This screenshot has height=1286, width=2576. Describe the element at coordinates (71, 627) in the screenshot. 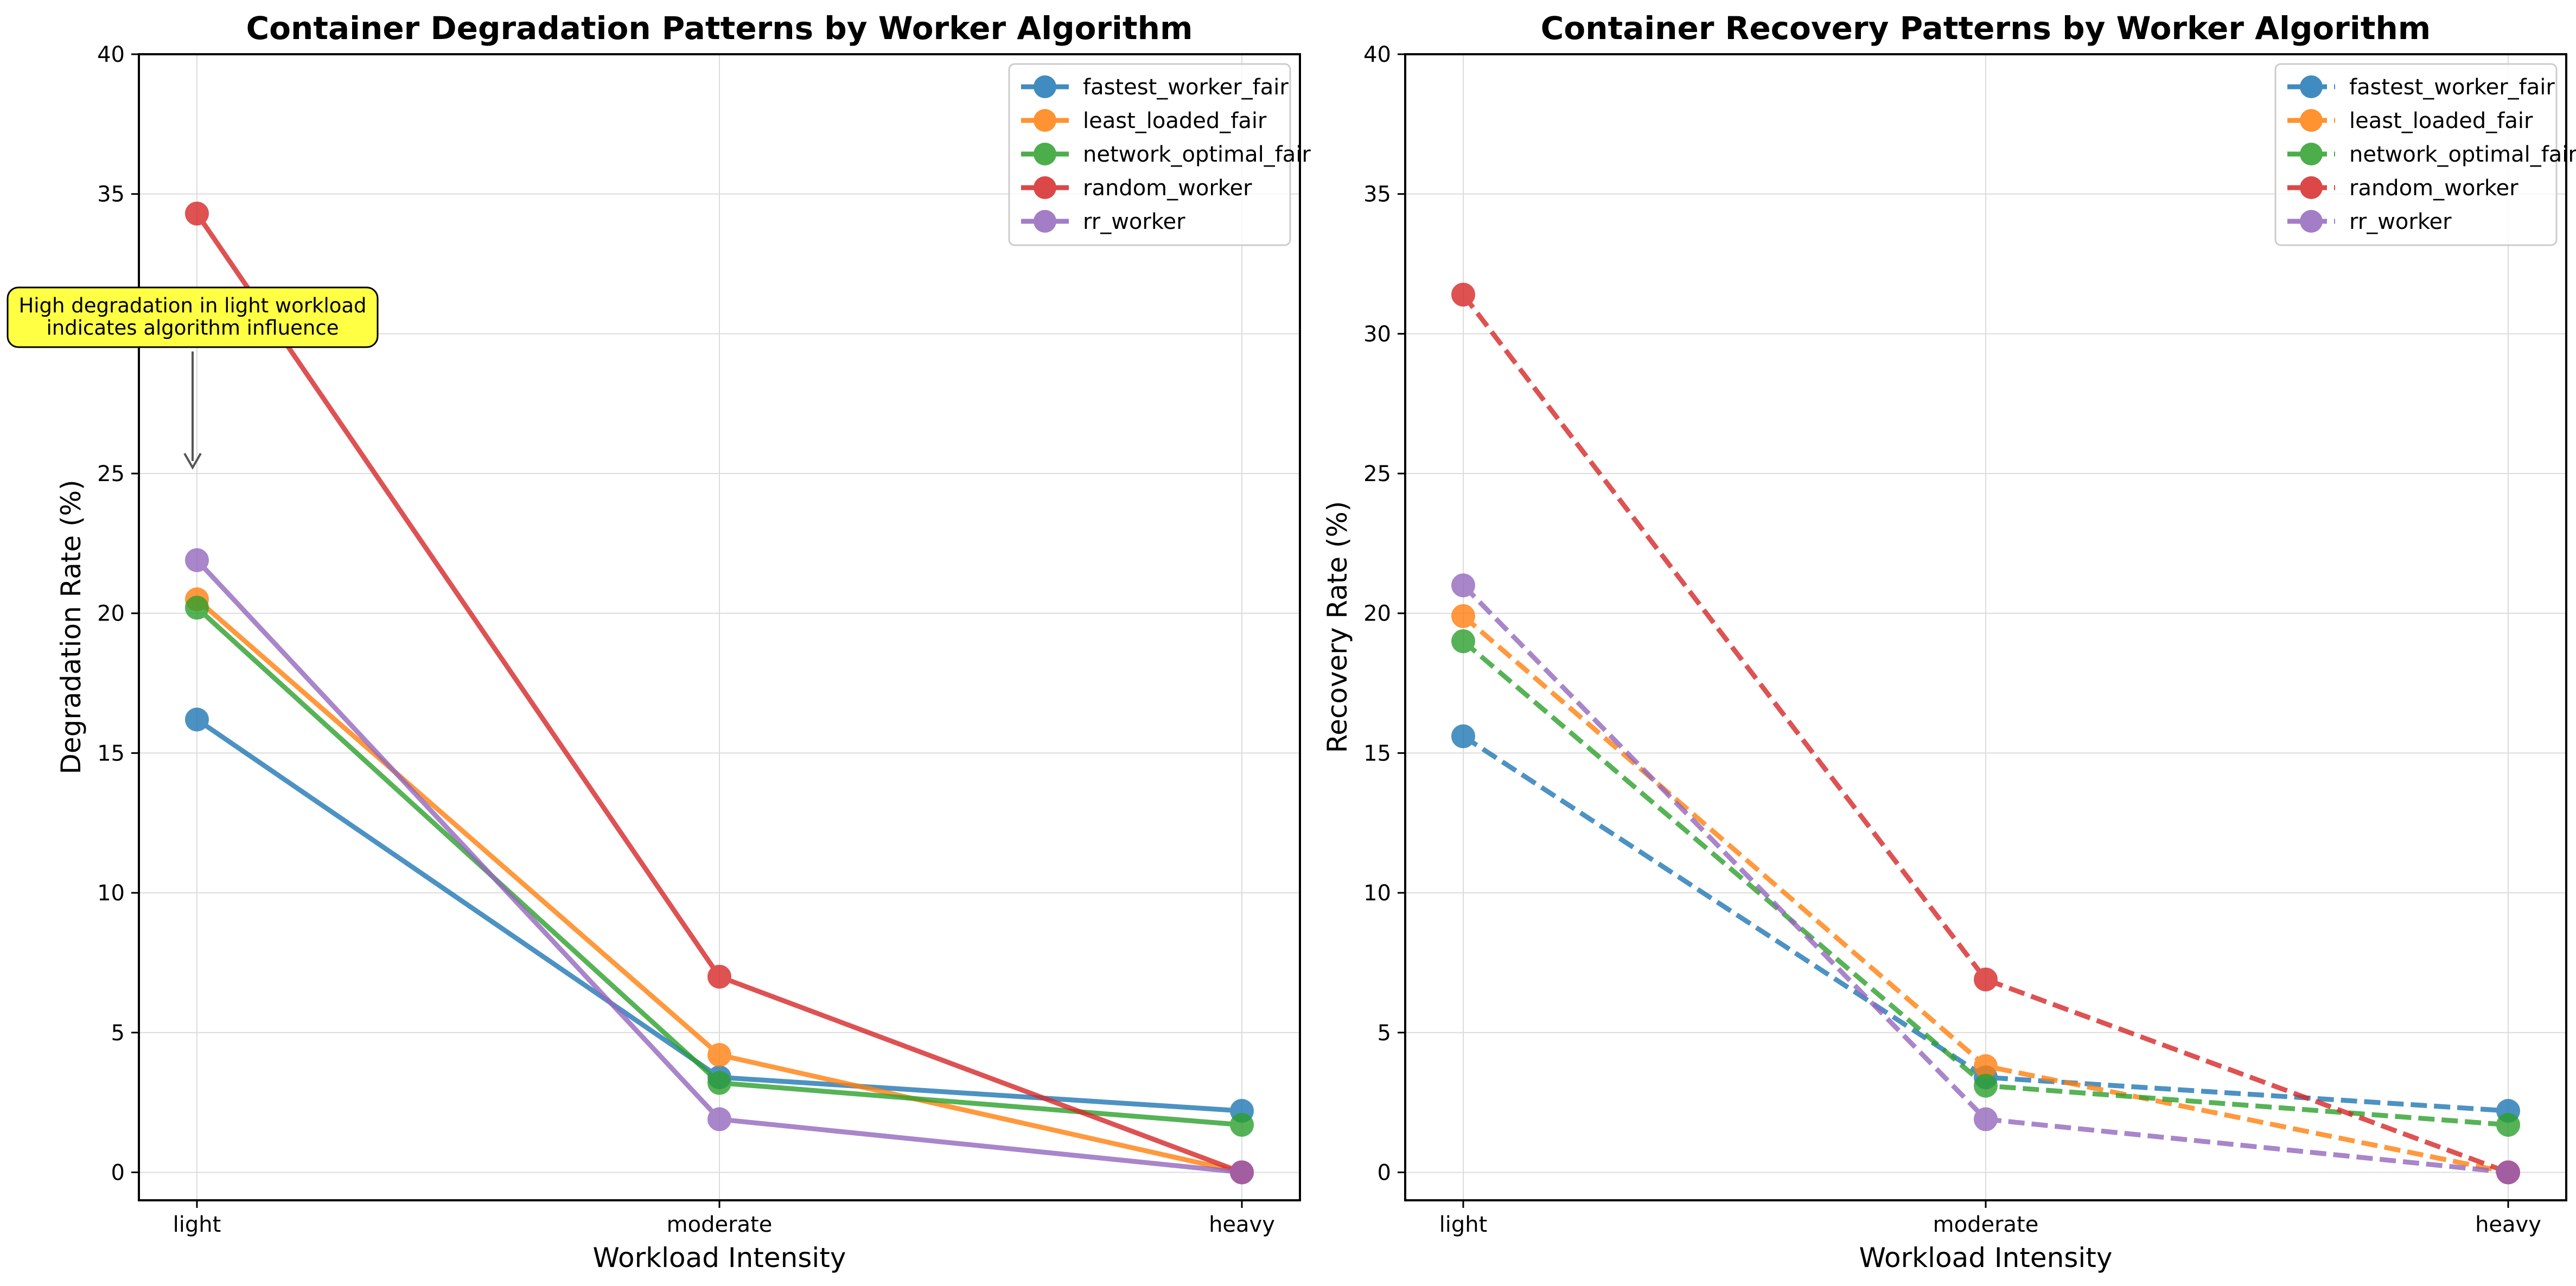

I see `y-axis-label: Degradation Rate (%)` at that location.